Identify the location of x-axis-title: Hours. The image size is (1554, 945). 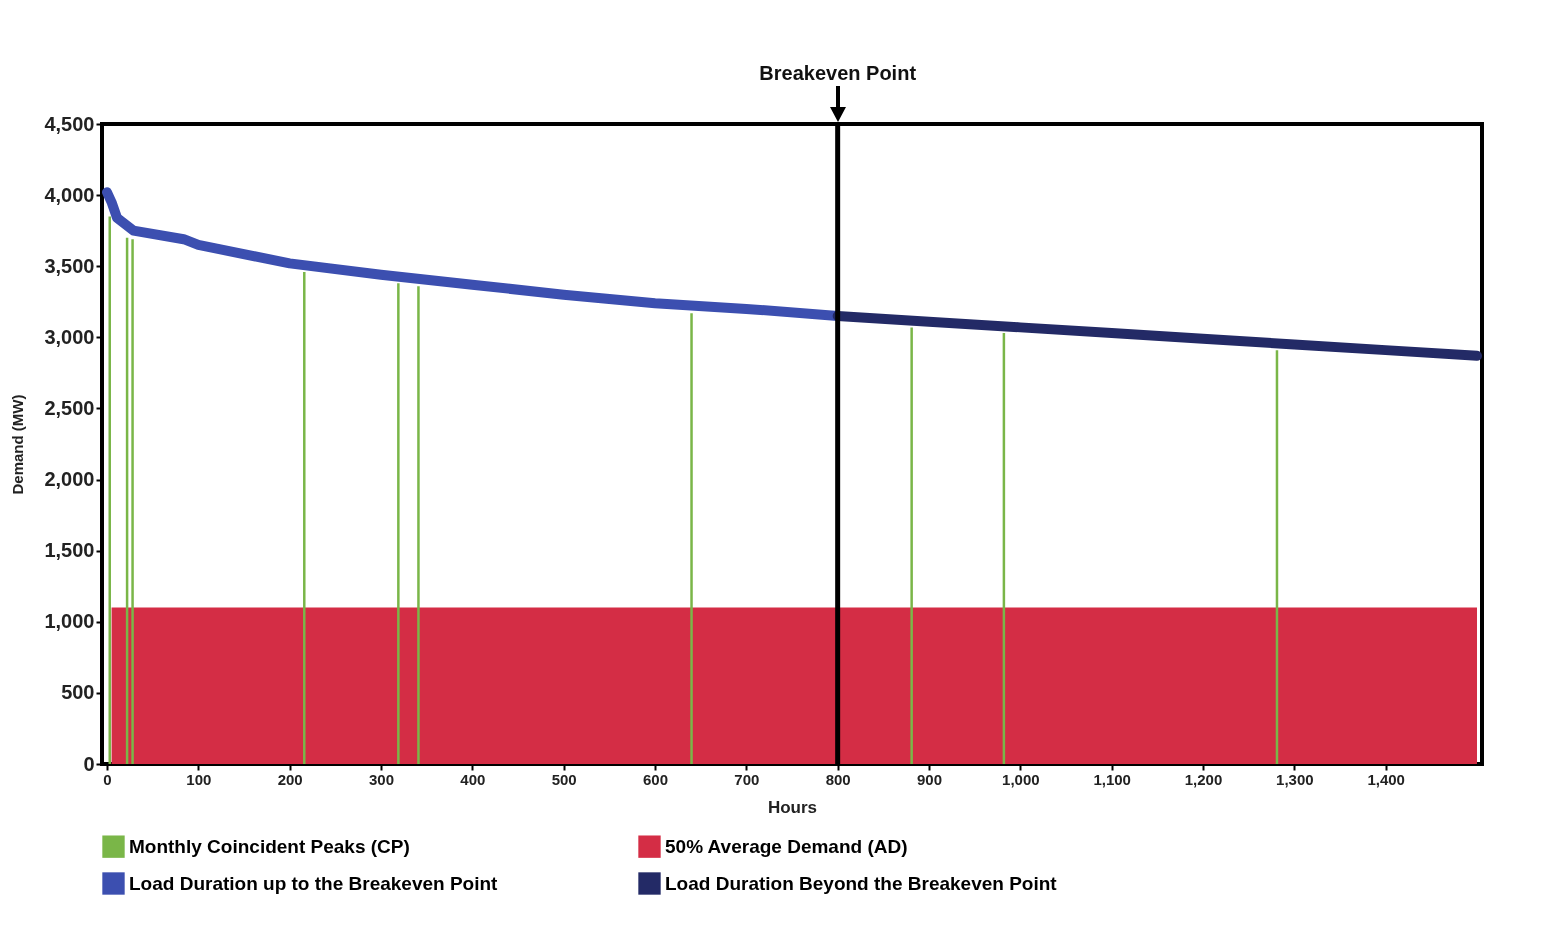
(792, 807).